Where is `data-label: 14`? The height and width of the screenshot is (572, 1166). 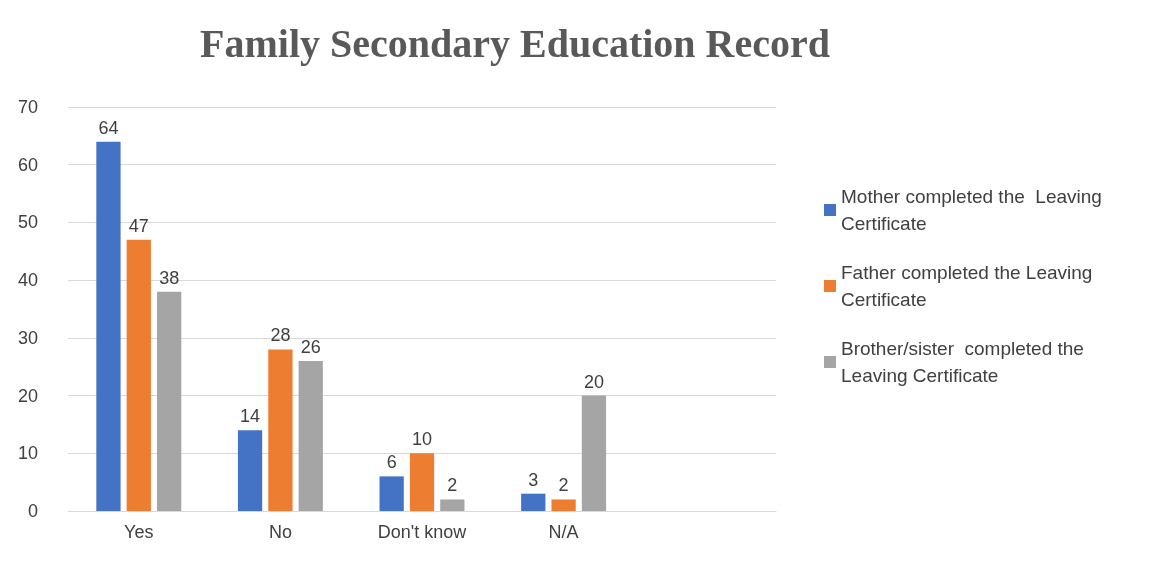
data-label: 14 is located at coordinates (250, 416).